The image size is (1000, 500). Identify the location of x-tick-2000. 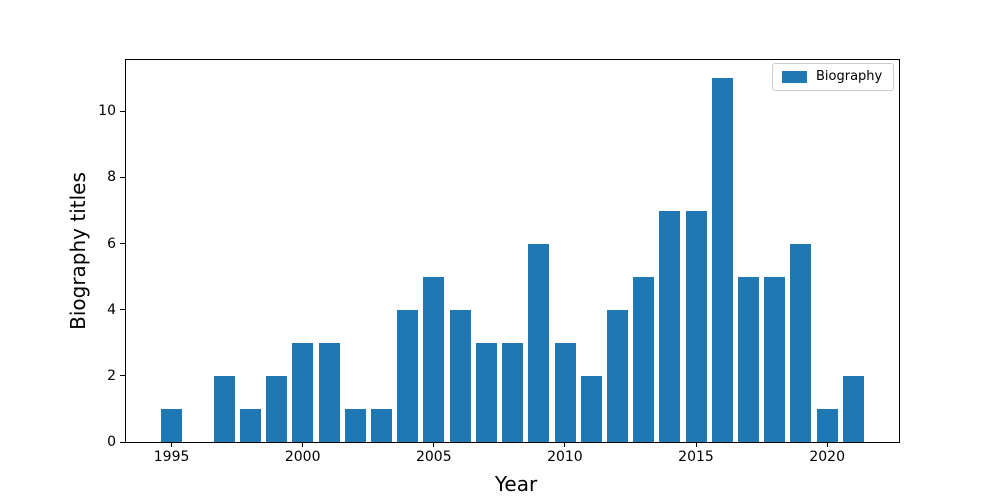
(303, 444).